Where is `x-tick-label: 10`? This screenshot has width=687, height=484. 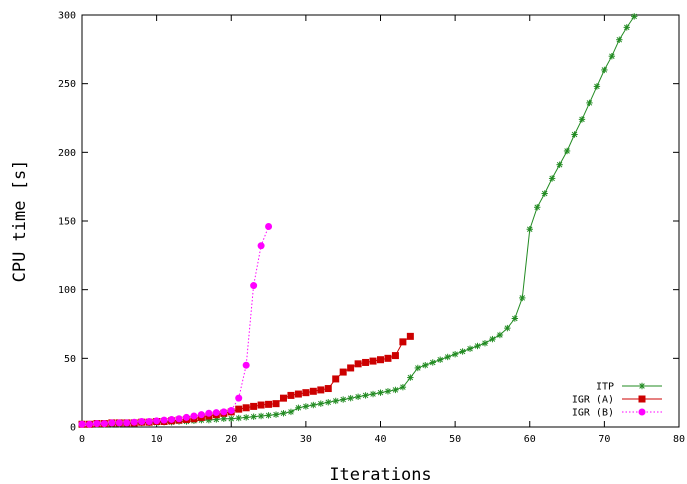 x-tick-label: 10 is located at coordinates (157, 439).